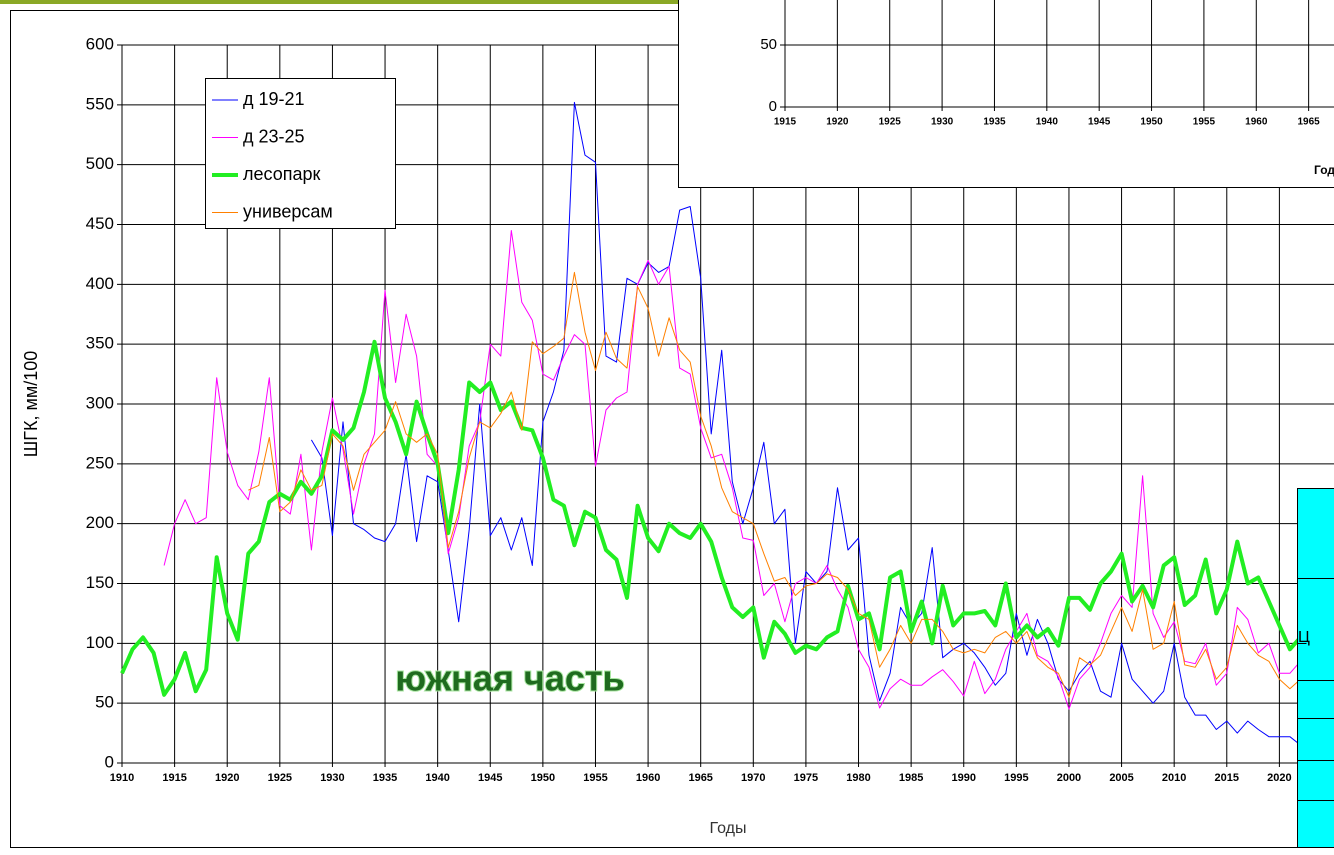 The height and width of the screenshot is (855, 1334). What do you see at coordinates (728, 828) in the screenshot?
I see `x-axis-label: Годы` at bounding box center [728, 828].